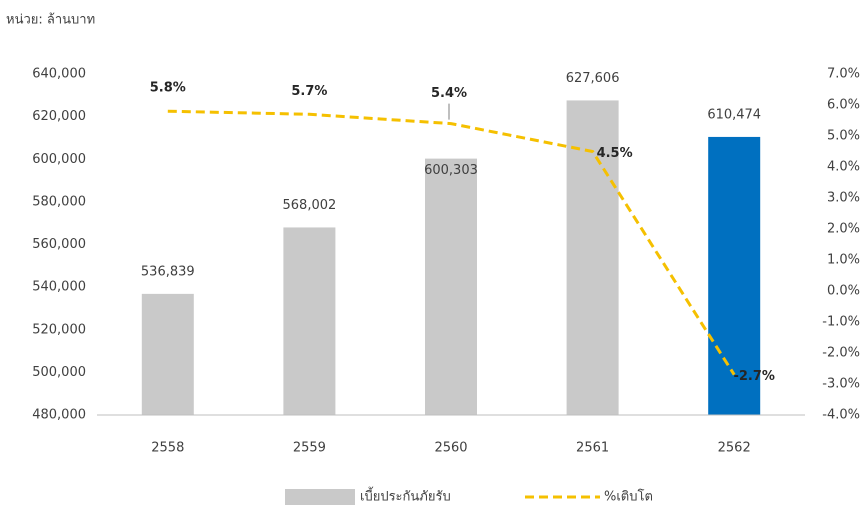 The image size is (865, 508). I want to click on y2-tick-label: 3.0%, so click(843, 198).